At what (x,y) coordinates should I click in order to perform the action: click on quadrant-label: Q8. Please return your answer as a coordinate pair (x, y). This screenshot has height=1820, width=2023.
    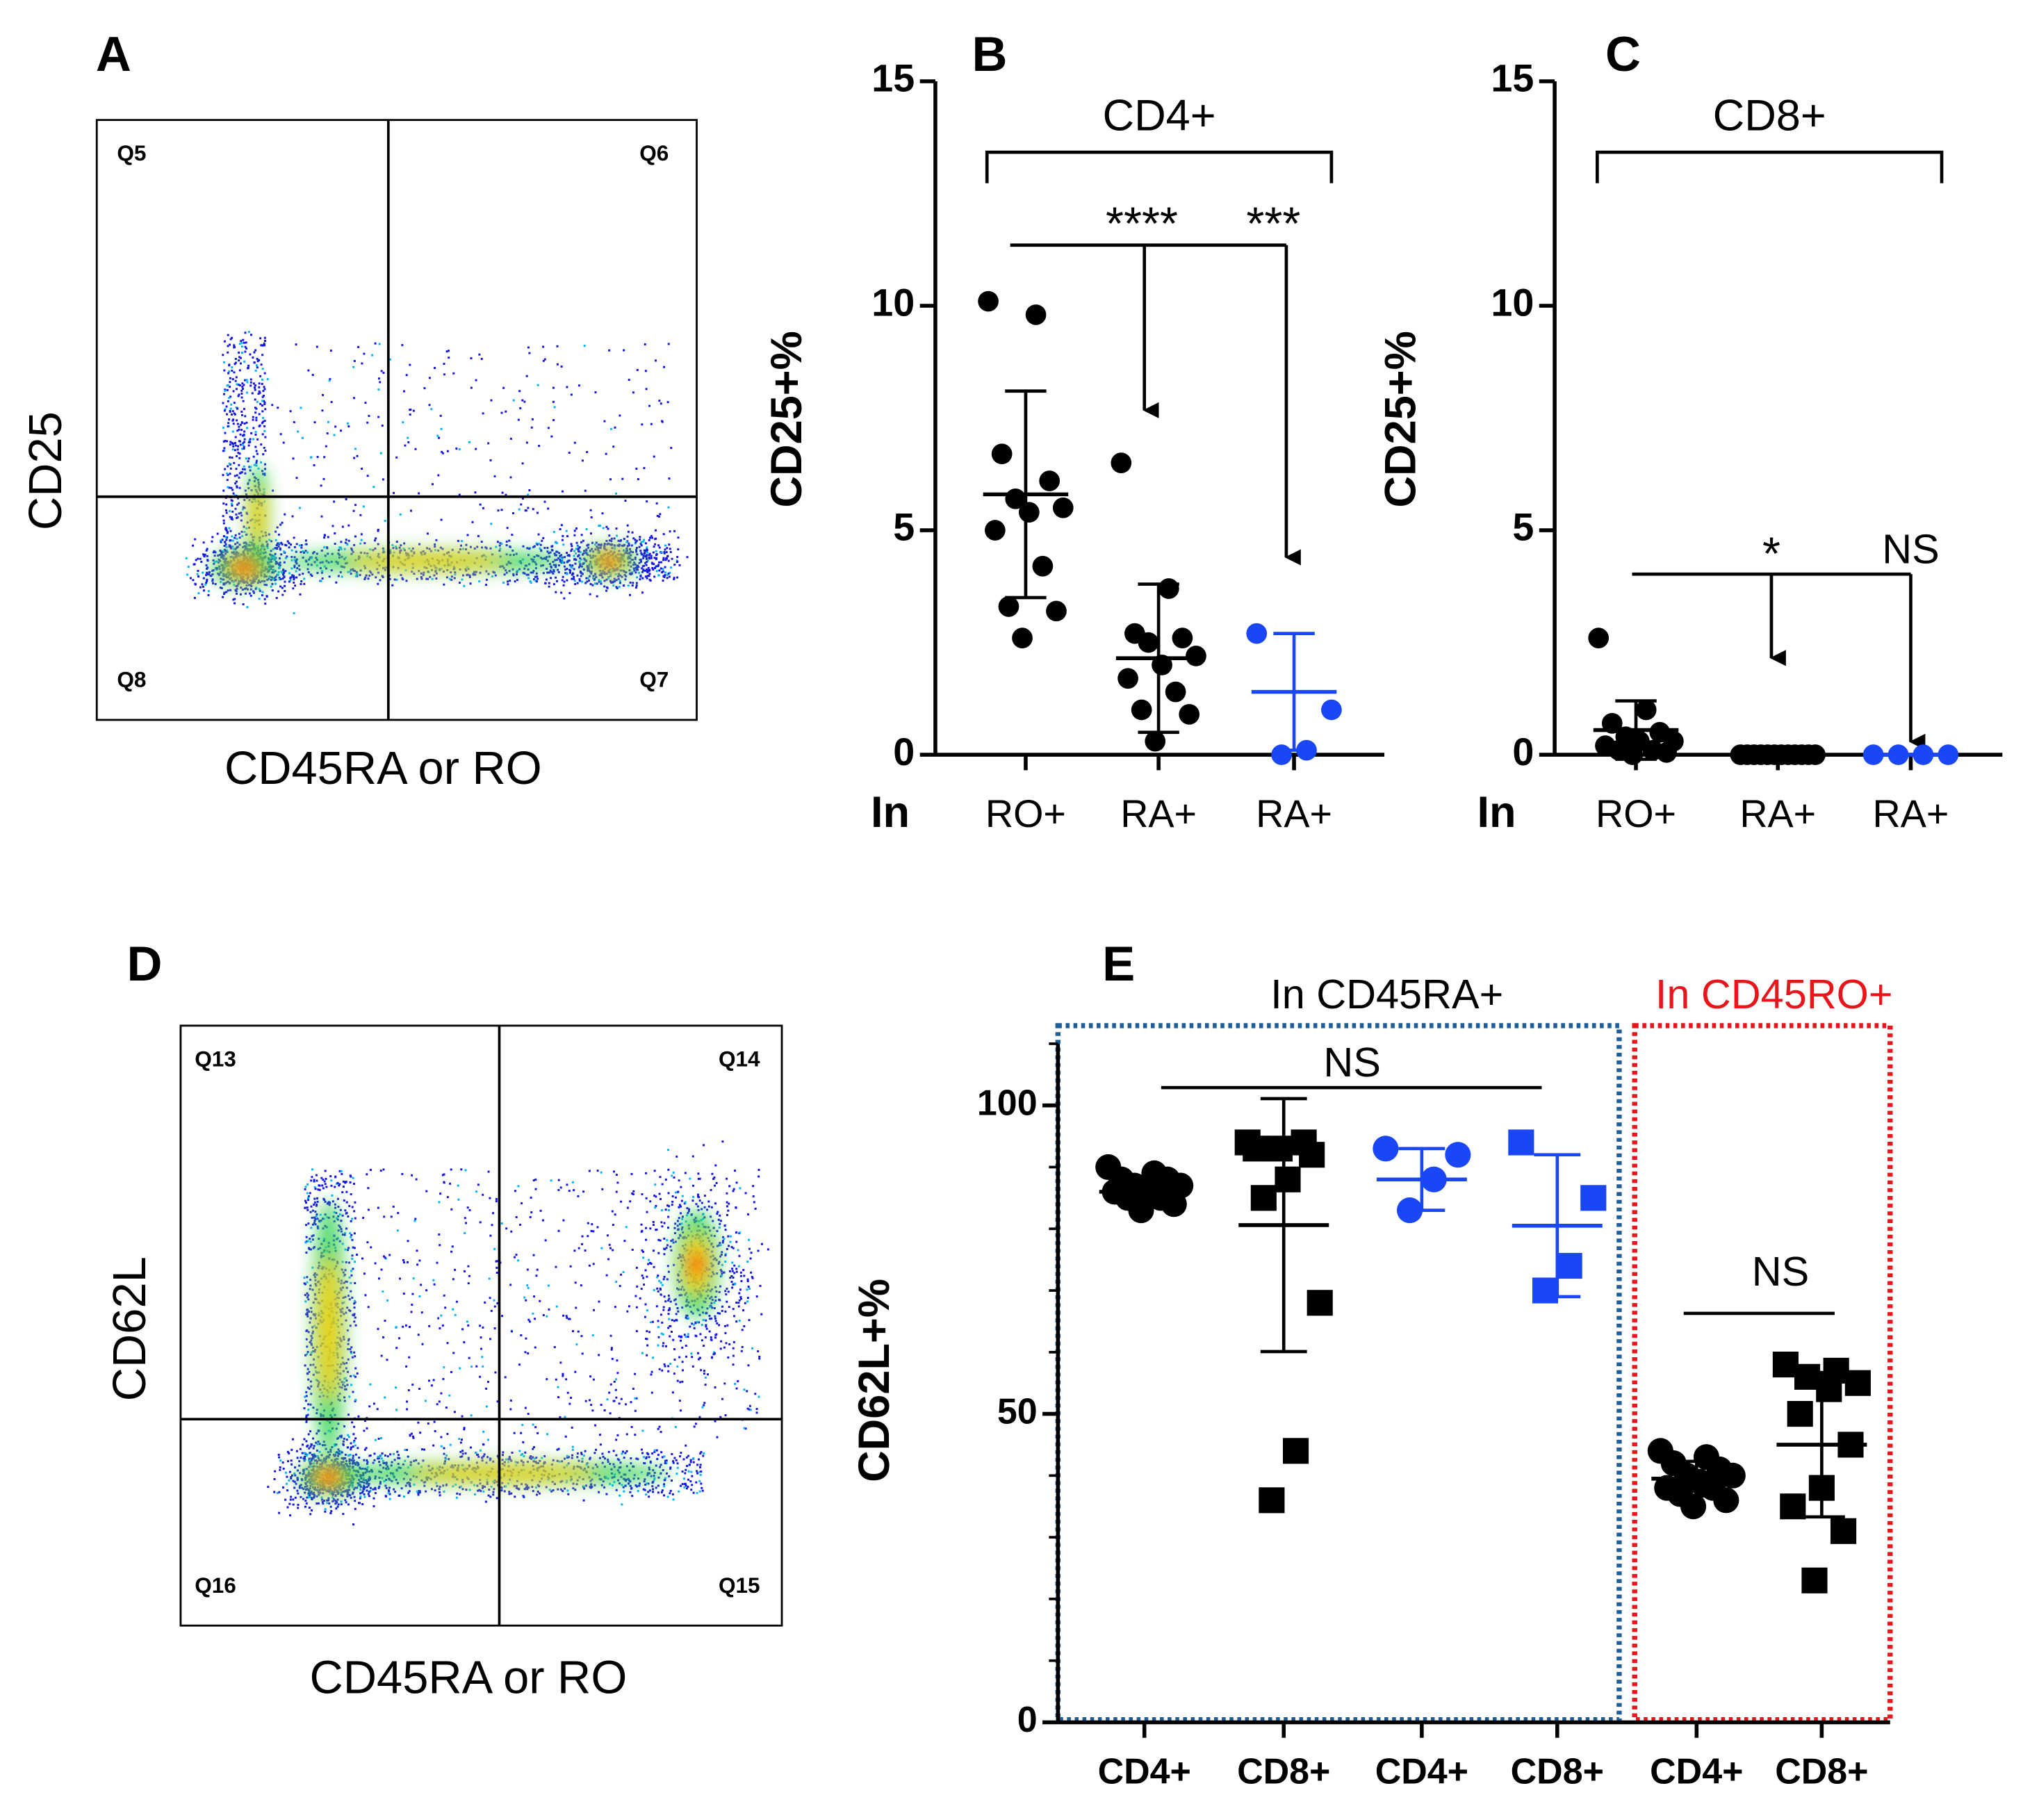
    Looking at the image, I should click on (131, 679).